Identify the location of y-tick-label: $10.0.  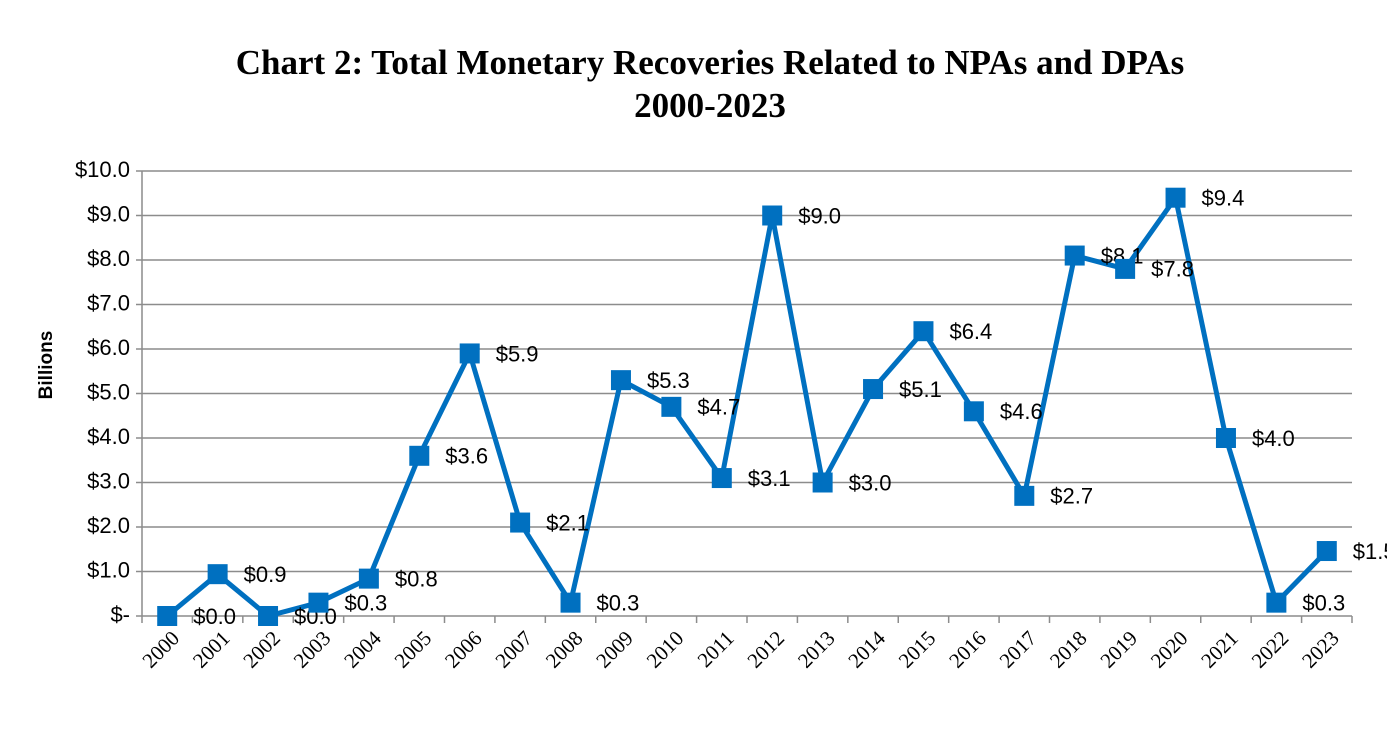
(102, 169).